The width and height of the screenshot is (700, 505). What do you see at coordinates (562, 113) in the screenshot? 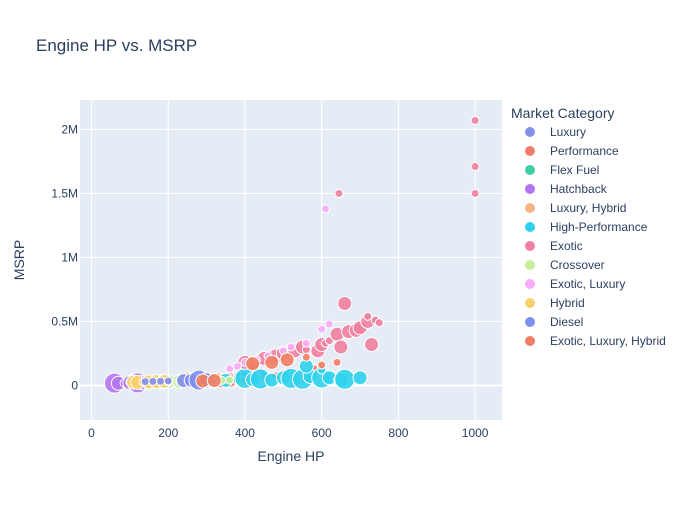
I see `legend-title: Market Category` at bounding box center [562, 113].